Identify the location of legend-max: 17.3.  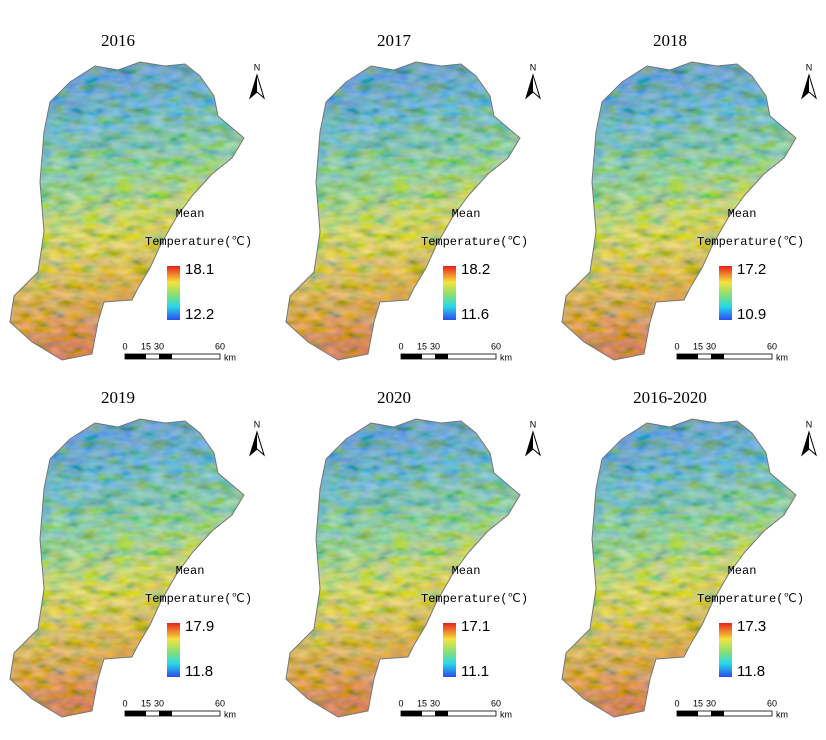
(751, 626).